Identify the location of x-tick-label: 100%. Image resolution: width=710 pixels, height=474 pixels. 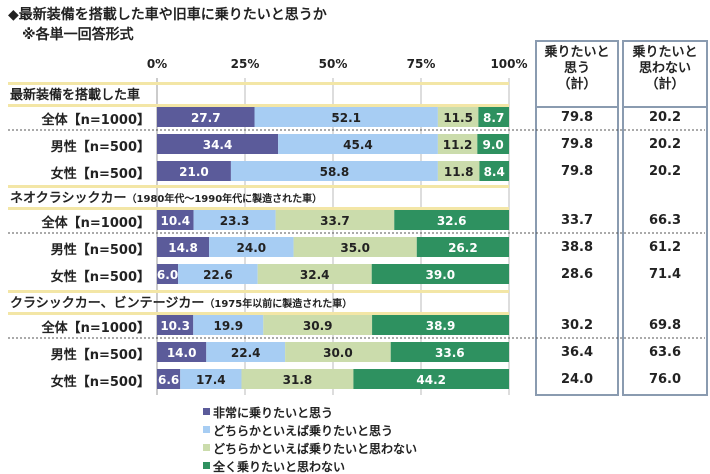
(509, 64).